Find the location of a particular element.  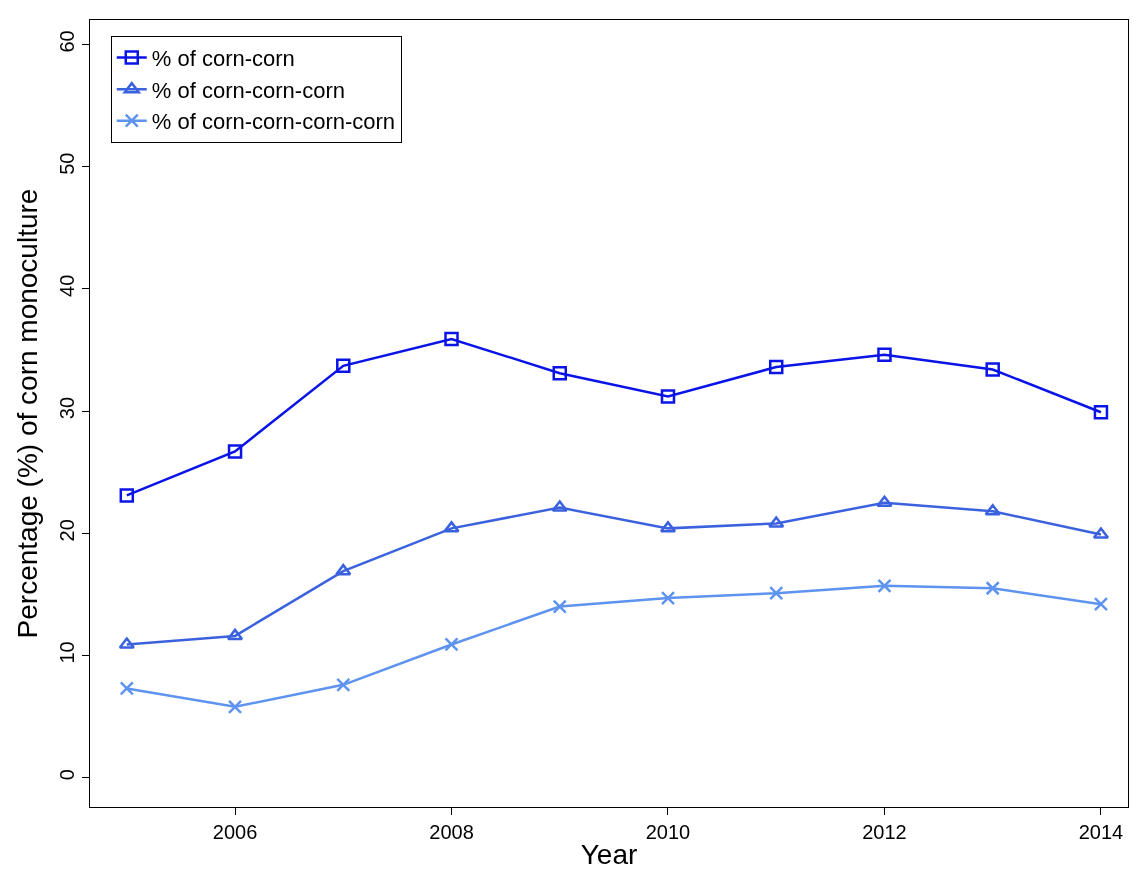

legend-label: % of corn-corn is located at coordinates (223, 59).